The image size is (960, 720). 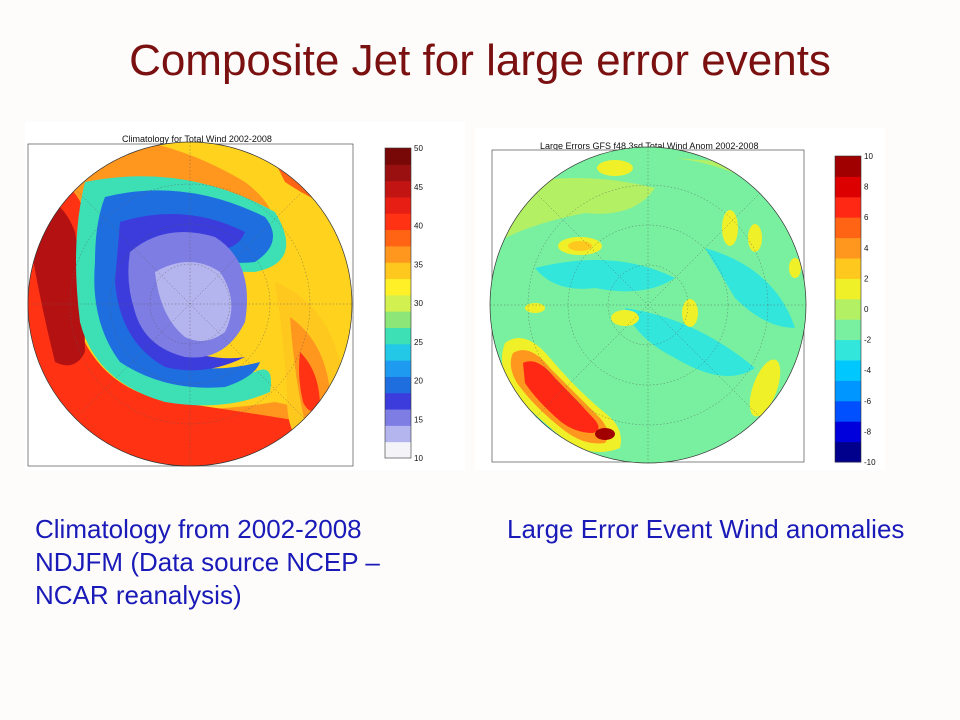 What do you see at coordinates (866, 217) in the screenshot?
I see `anomaly-colorbar-tick-label: 6` at bounding box center [866, 217].